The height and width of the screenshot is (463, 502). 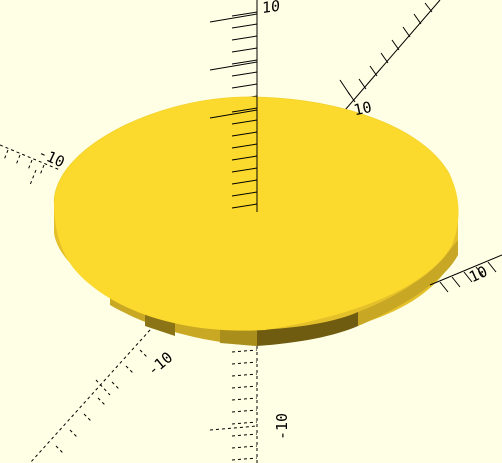 I want to click on x-axis-positive, so click(x=465, y=273).